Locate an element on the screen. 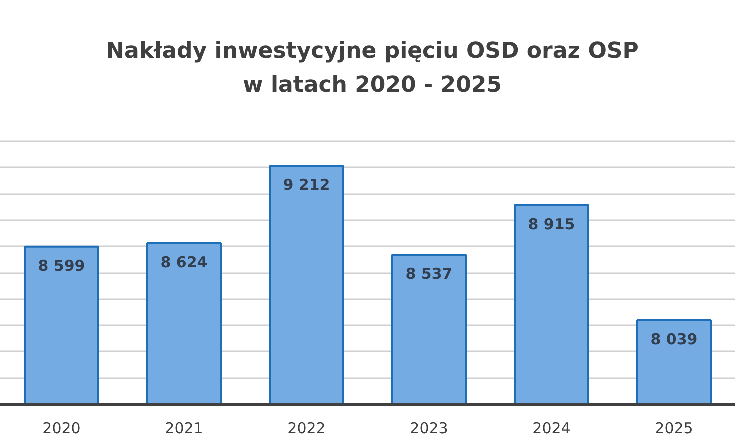  data-label: 8 039 is located at coordinates (674, 339).